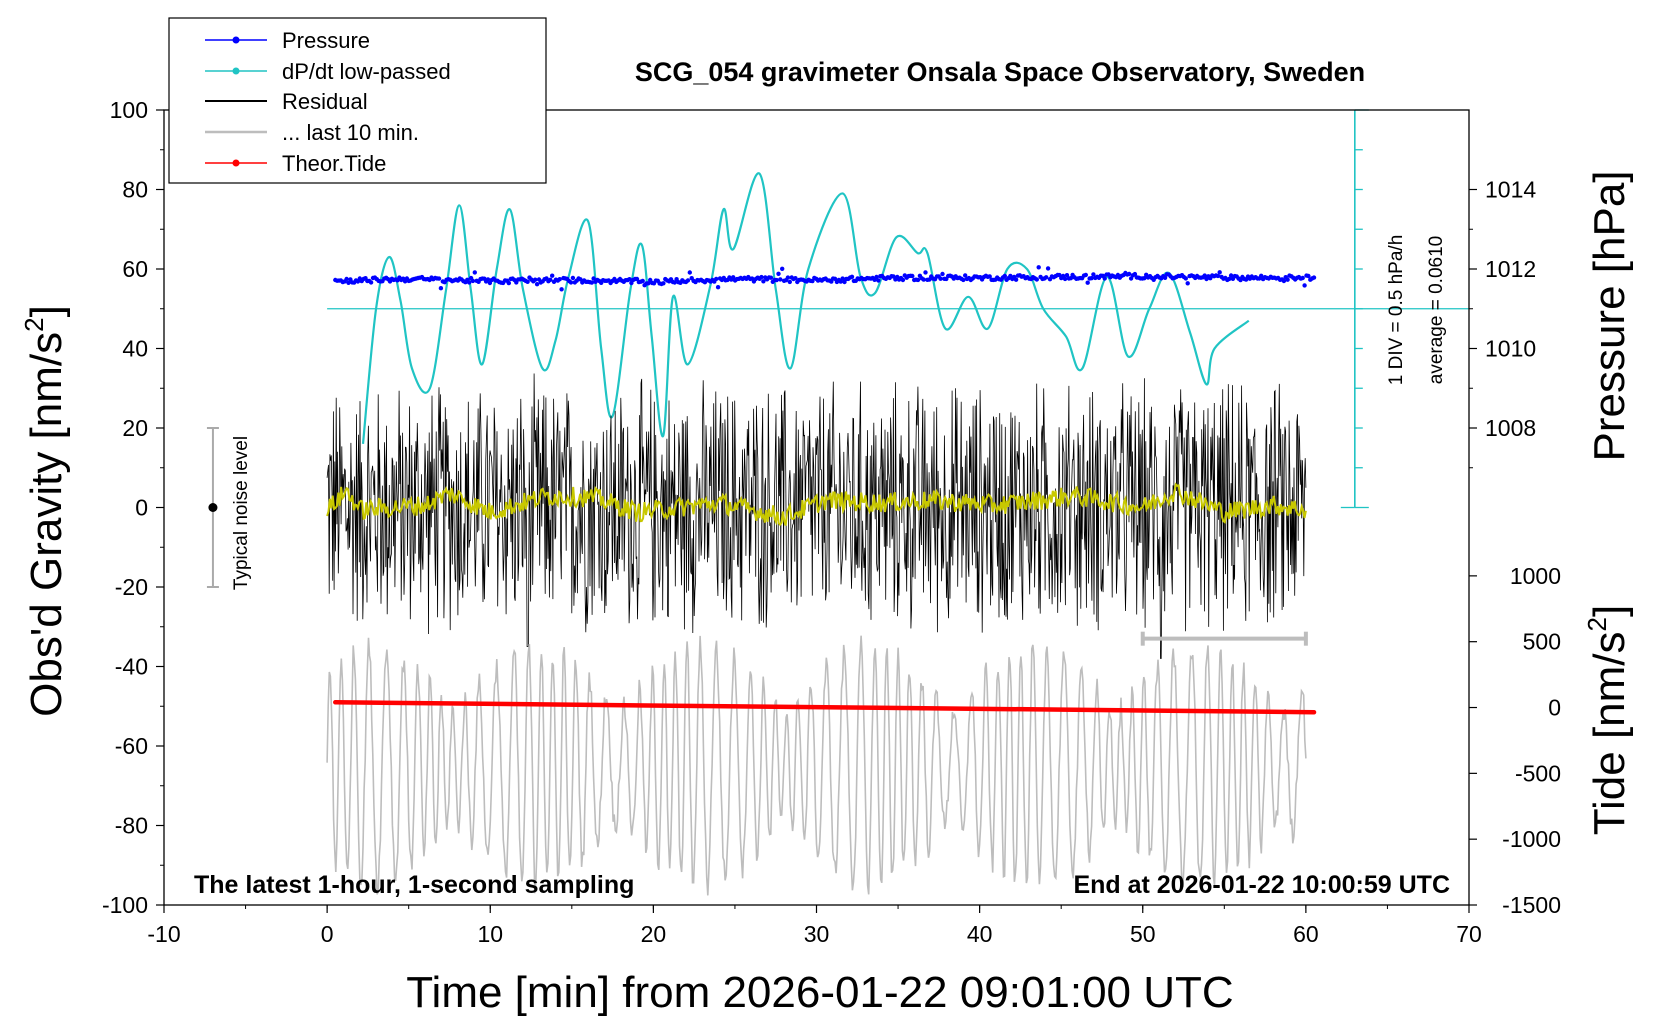 This screenshot has width=1660, height=1020. I want to click on y-tick-label: -60, so click(131, 746).